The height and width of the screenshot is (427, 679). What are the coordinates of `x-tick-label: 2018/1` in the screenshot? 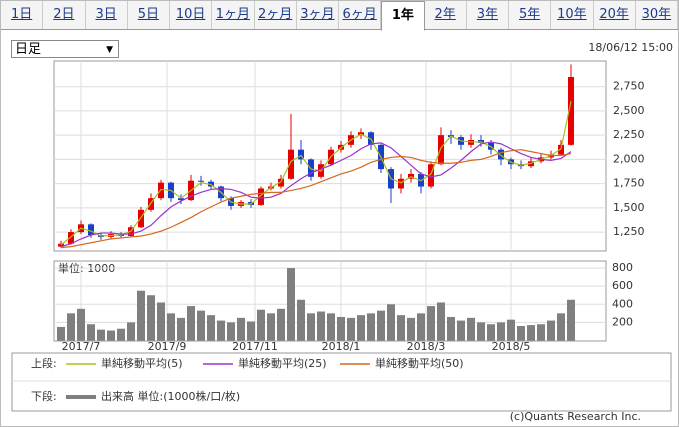 It's located at (341, 346).